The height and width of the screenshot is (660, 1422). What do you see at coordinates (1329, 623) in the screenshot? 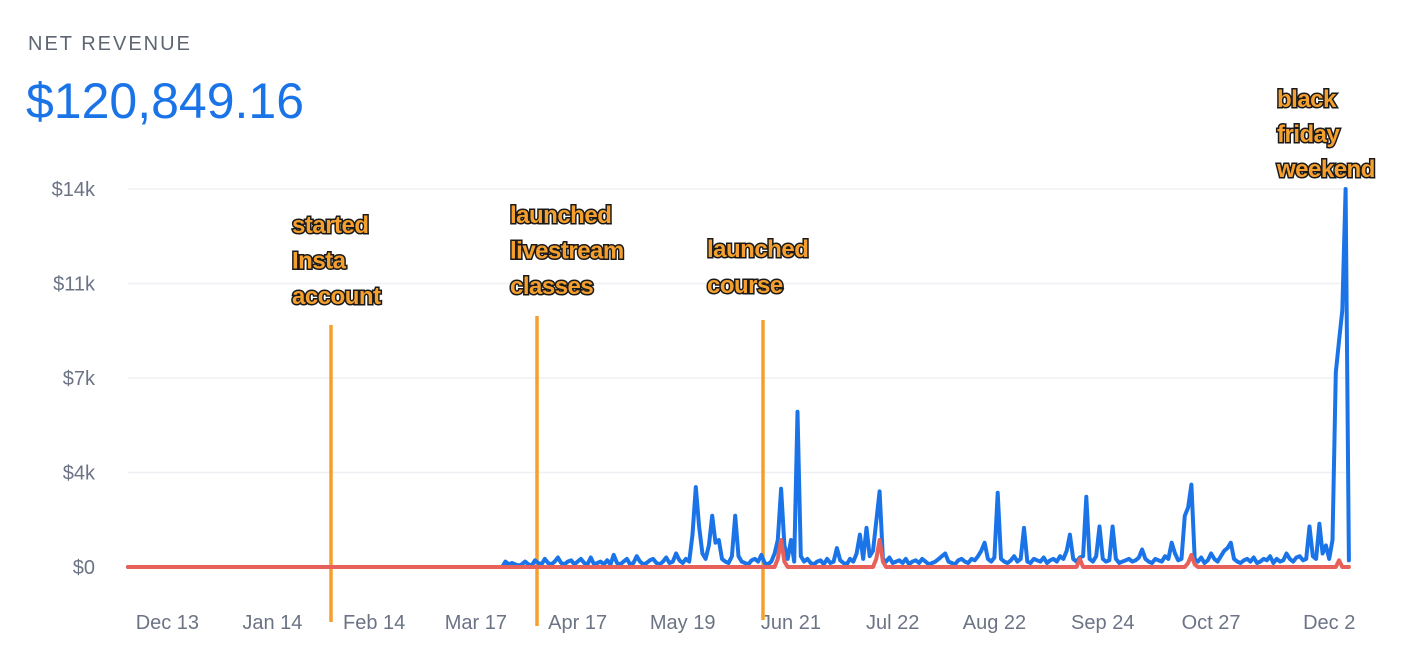
I see `x-tick-label: Dec 2` at bounding box center [1329, 623].